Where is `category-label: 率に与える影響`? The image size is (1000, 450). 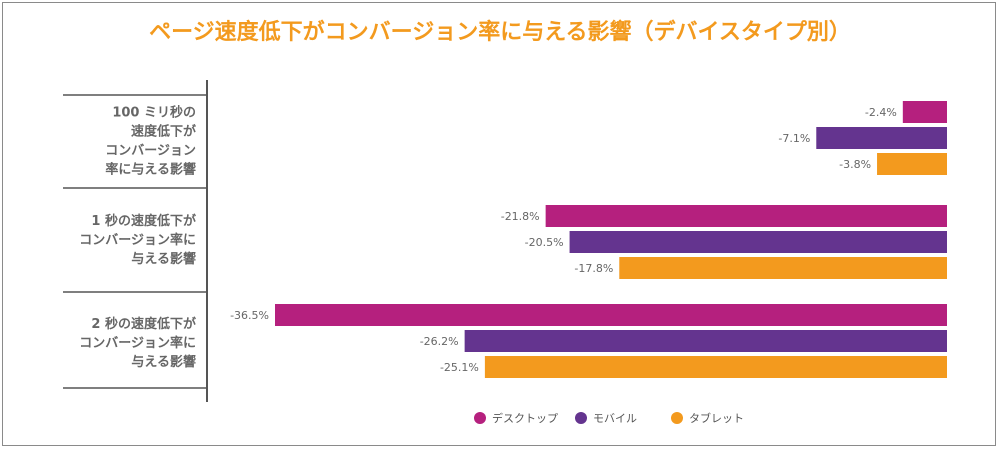 category-label: 率に与える影響 is located at coordinates (150, 170).